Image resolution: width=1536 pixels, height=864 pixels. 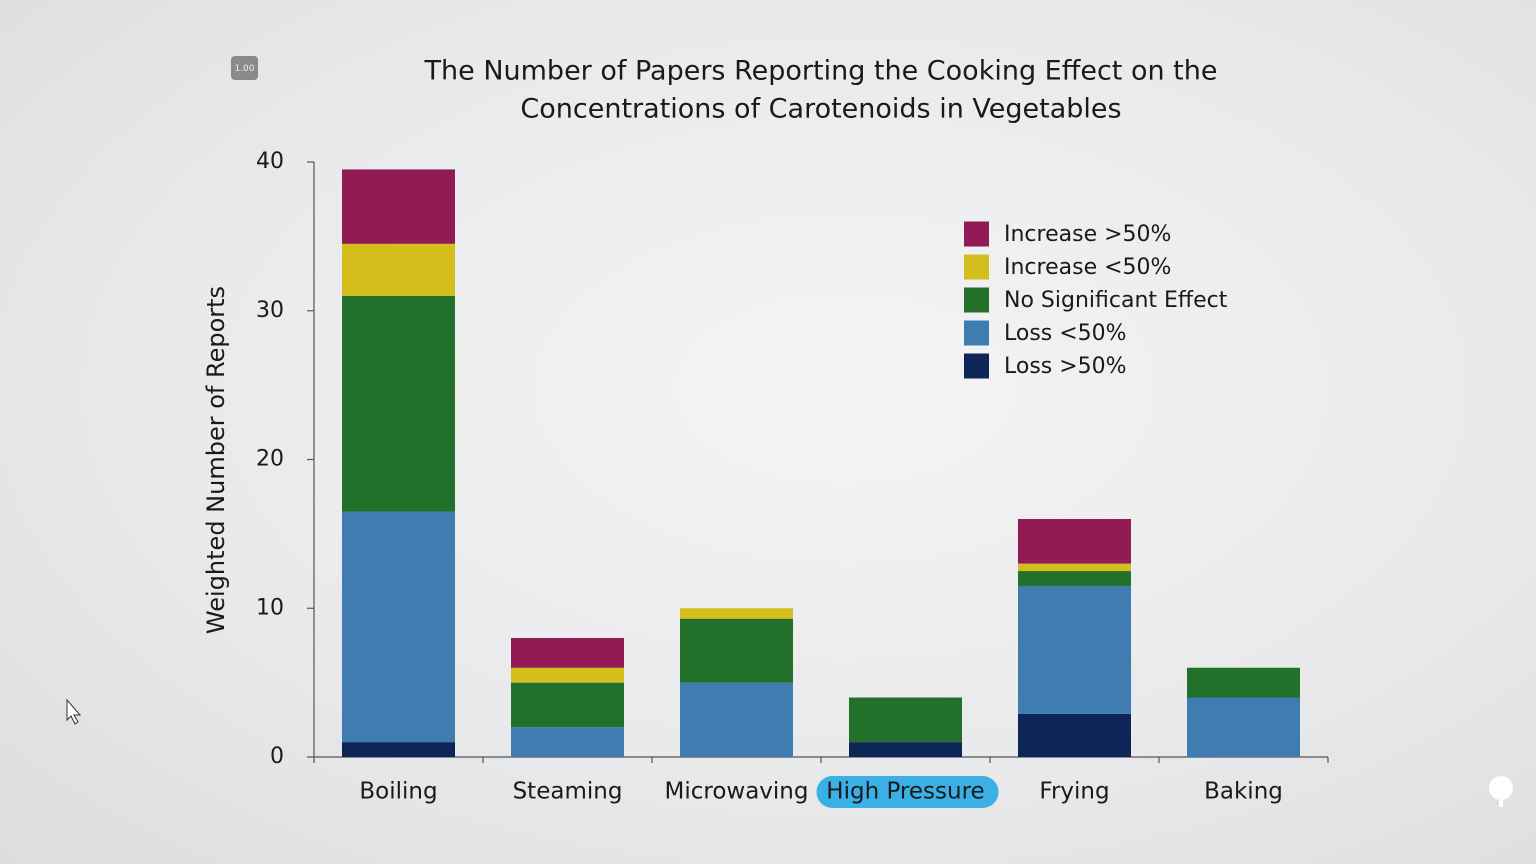 I want to click on y-tick-label: 40, so click(x=270, y=161).